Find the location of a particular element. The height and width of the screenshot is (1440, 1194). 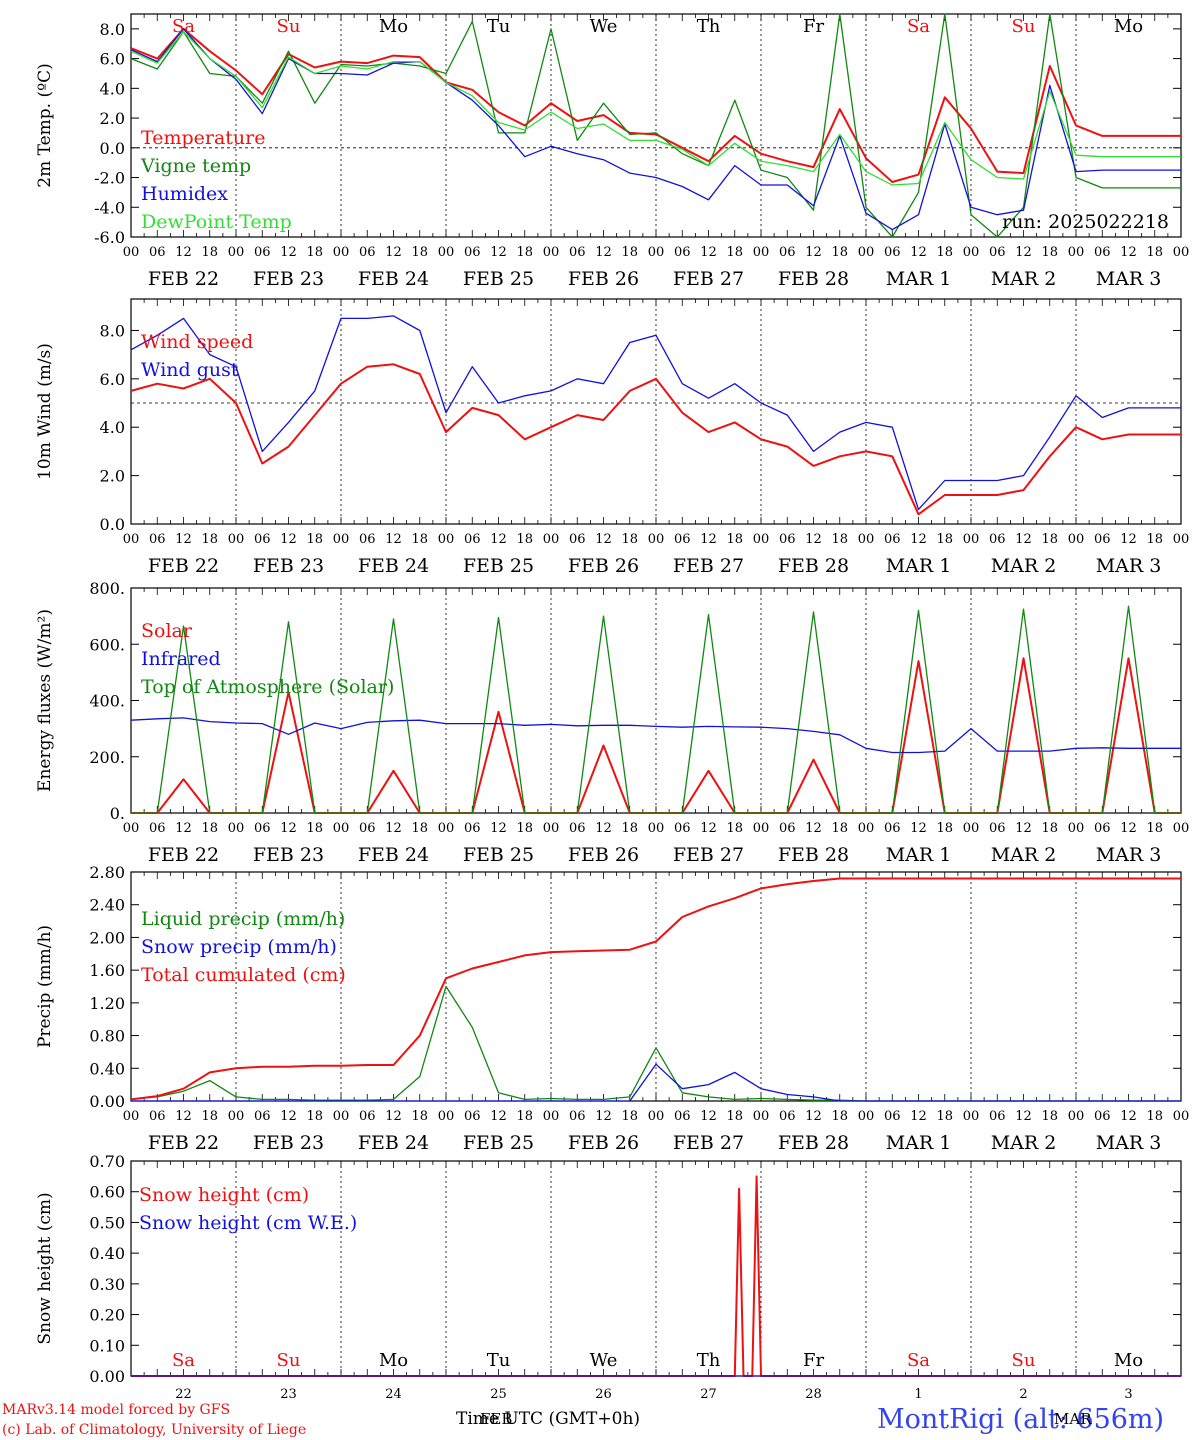

y-tick-label: 0.00 is located at coordinates (107, 1101).